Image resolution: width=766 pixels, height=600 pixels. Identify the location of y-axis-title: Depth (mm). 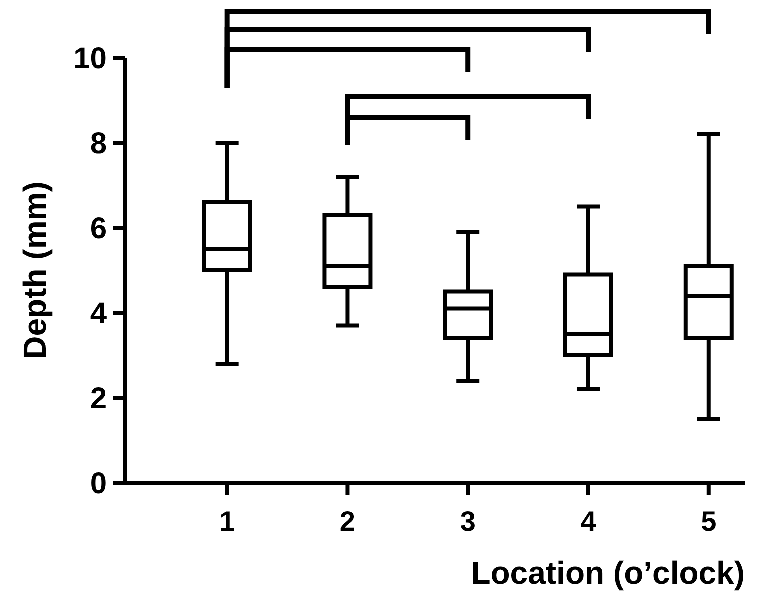
(35, 271).